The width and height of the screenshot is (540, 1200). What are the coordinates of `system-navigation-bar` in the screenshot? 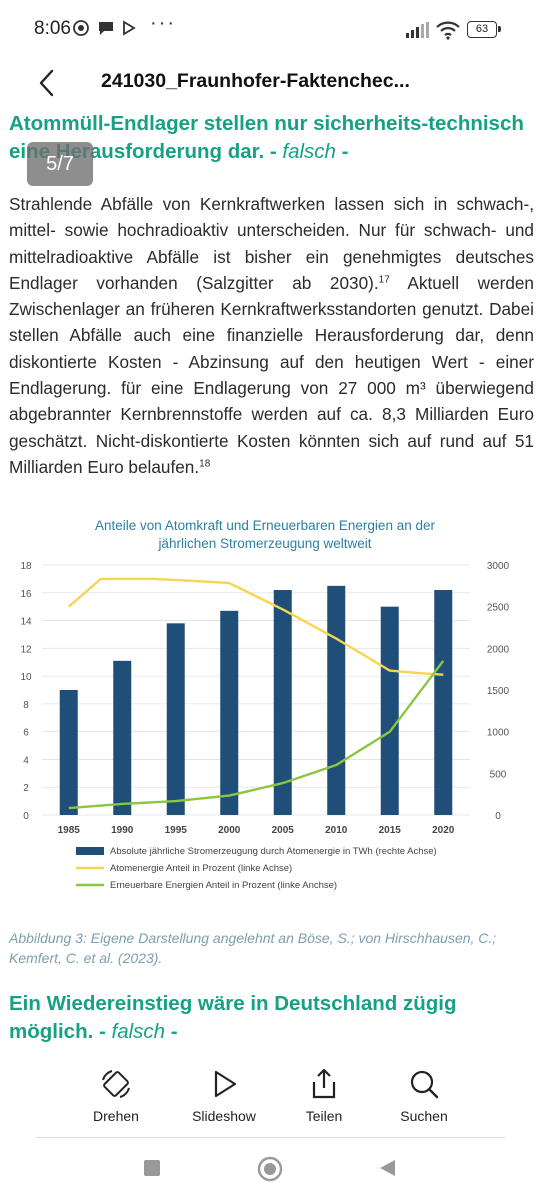 It's located at (270, 1170).